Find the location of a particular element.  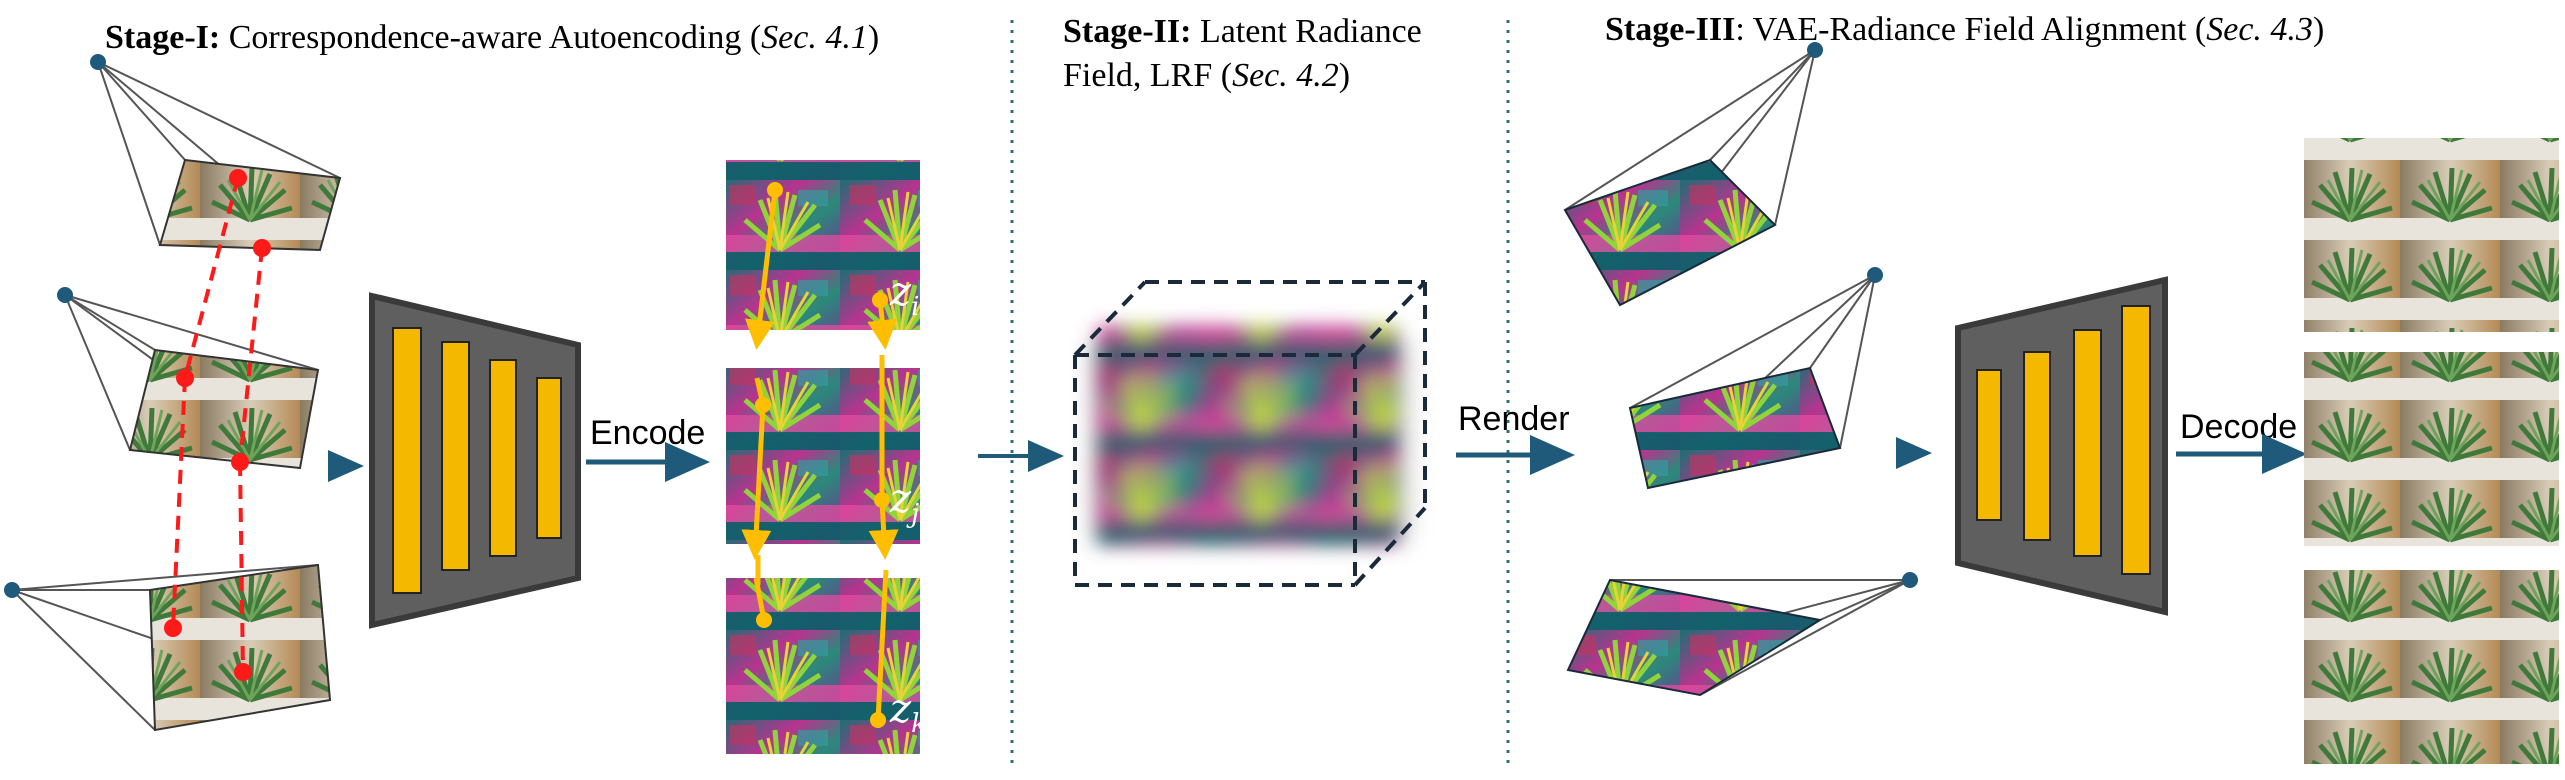

latent-radiance-field-cube is located at coordinates (1250, 433).